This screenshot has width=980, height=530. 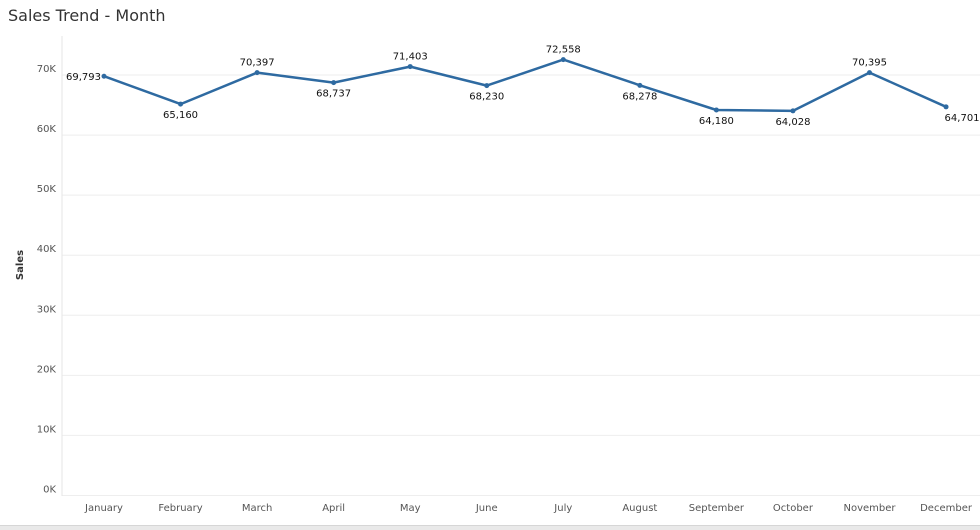 I want to click on x-tick-label: December, so click(x=946, y=508).